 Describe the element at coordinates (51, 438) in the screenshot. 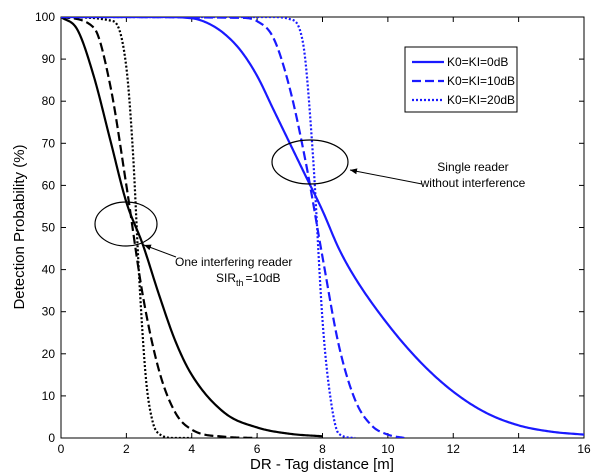

I see `y-tick-label: 0` at that location.